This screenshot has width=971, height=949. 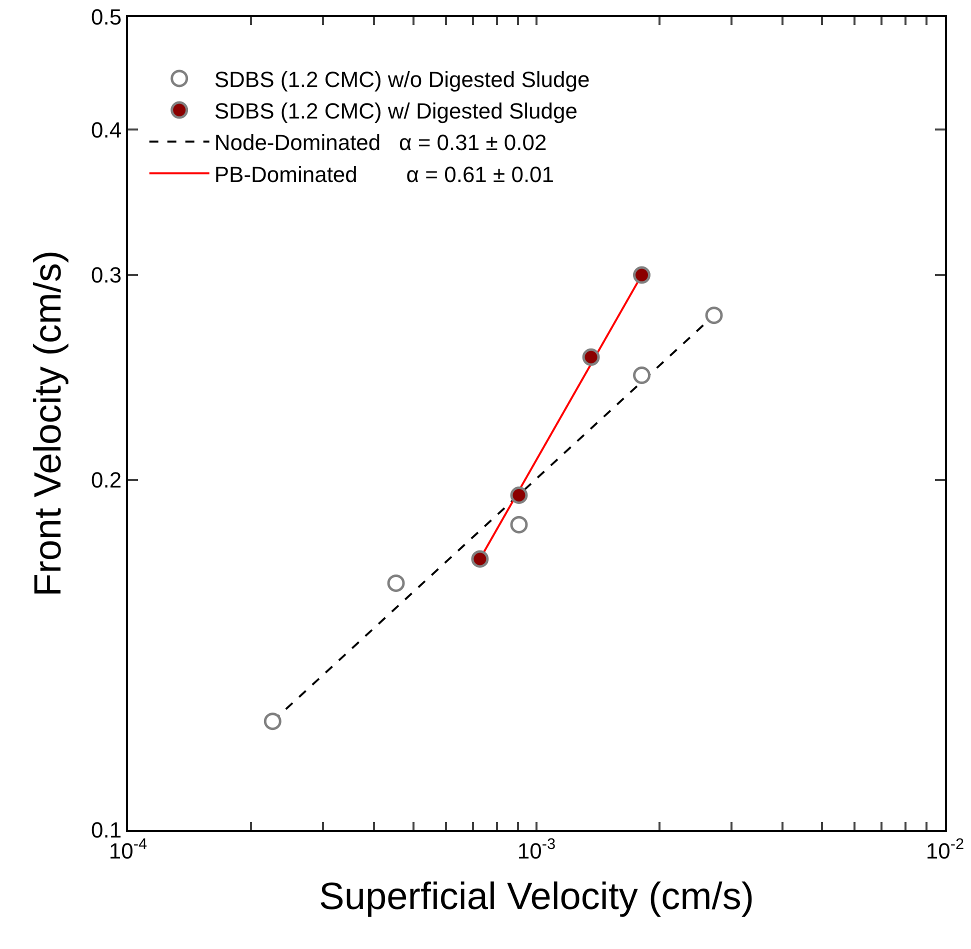 I want to click on legend-label: SDBS (1.2 CMC) w/ Digested Sludge, so click(x=396, y=111).